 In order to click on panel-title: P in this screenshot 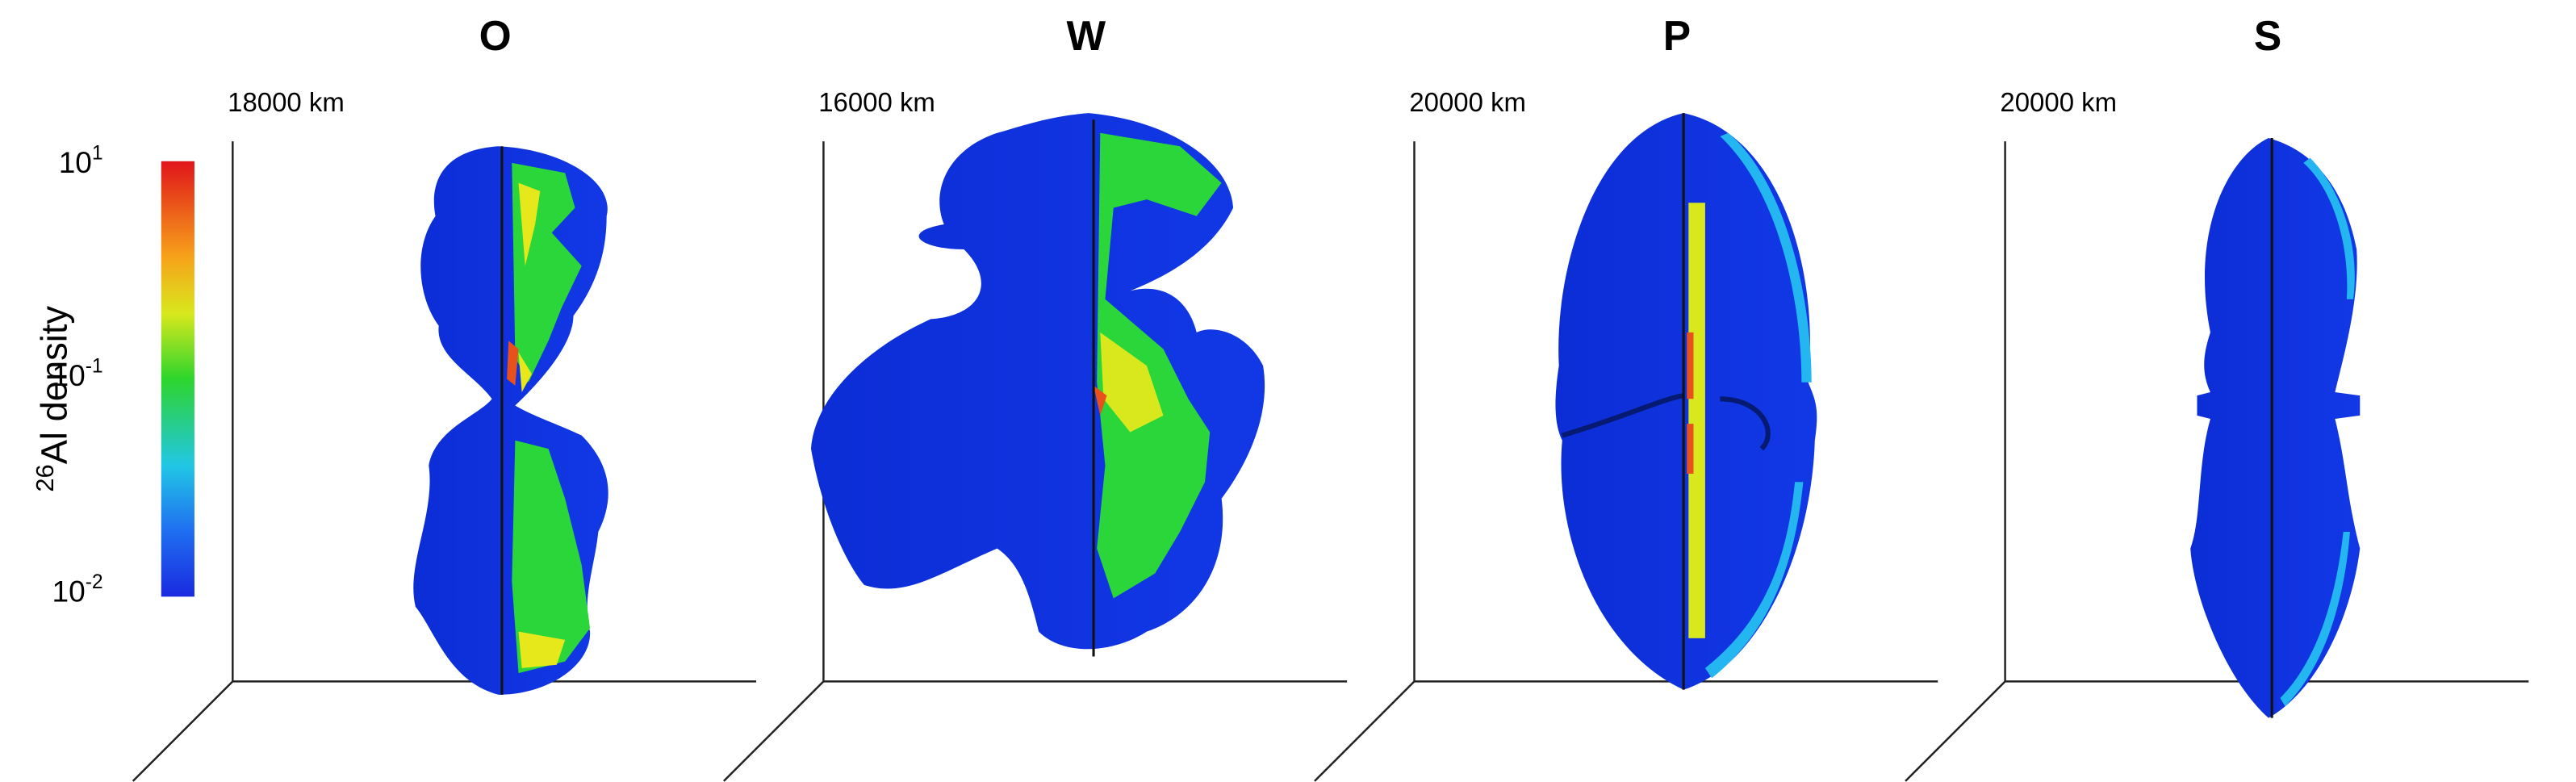, I will do `click(1677, 35)`.